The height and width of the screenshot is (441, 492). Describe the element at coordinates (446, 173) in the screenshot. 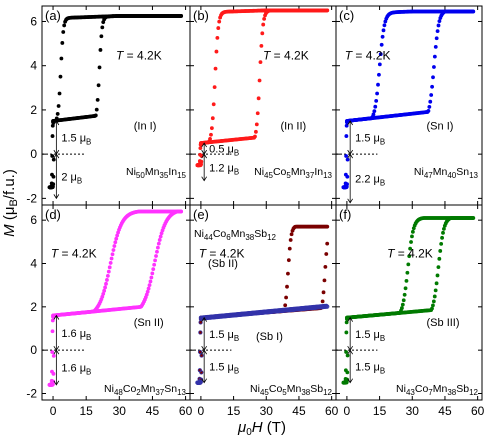

I see `formula-label: Ni47Mn40Sn13` at that location.